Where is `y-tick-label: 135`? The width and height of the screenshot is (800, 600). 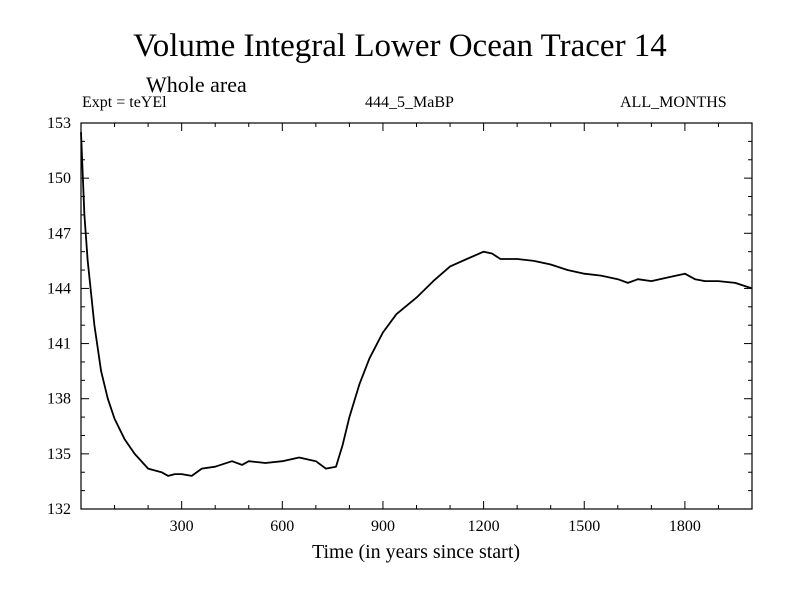 y-tick-label: 135 is located at coordinates (59, 454).